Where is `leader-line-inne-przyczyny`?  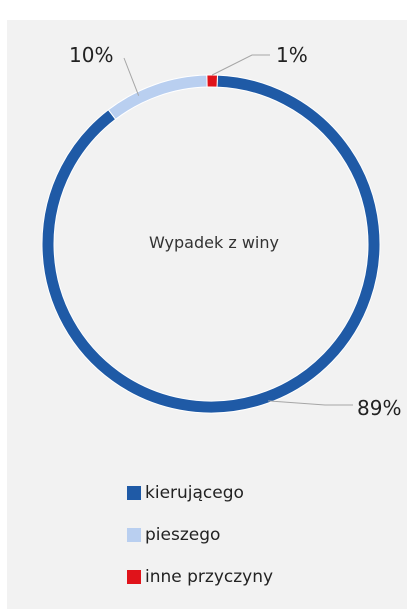 leader-line-inne-przyczyny is located at coordinates (240, 65).